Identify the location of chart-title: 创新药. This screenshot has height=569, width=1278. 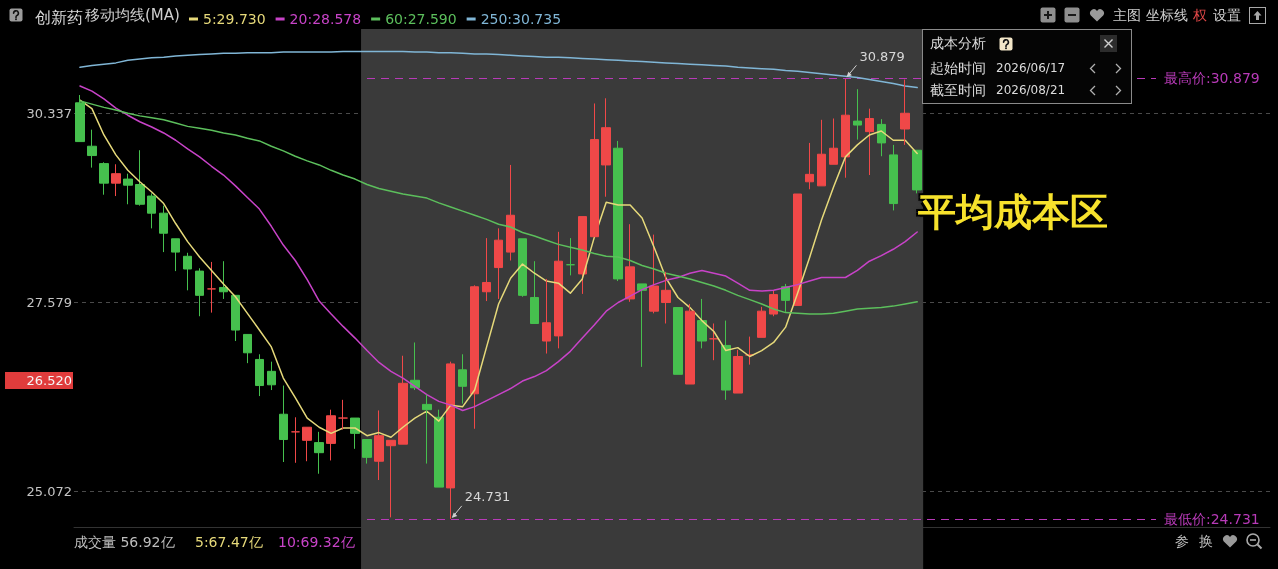
(59, 17).